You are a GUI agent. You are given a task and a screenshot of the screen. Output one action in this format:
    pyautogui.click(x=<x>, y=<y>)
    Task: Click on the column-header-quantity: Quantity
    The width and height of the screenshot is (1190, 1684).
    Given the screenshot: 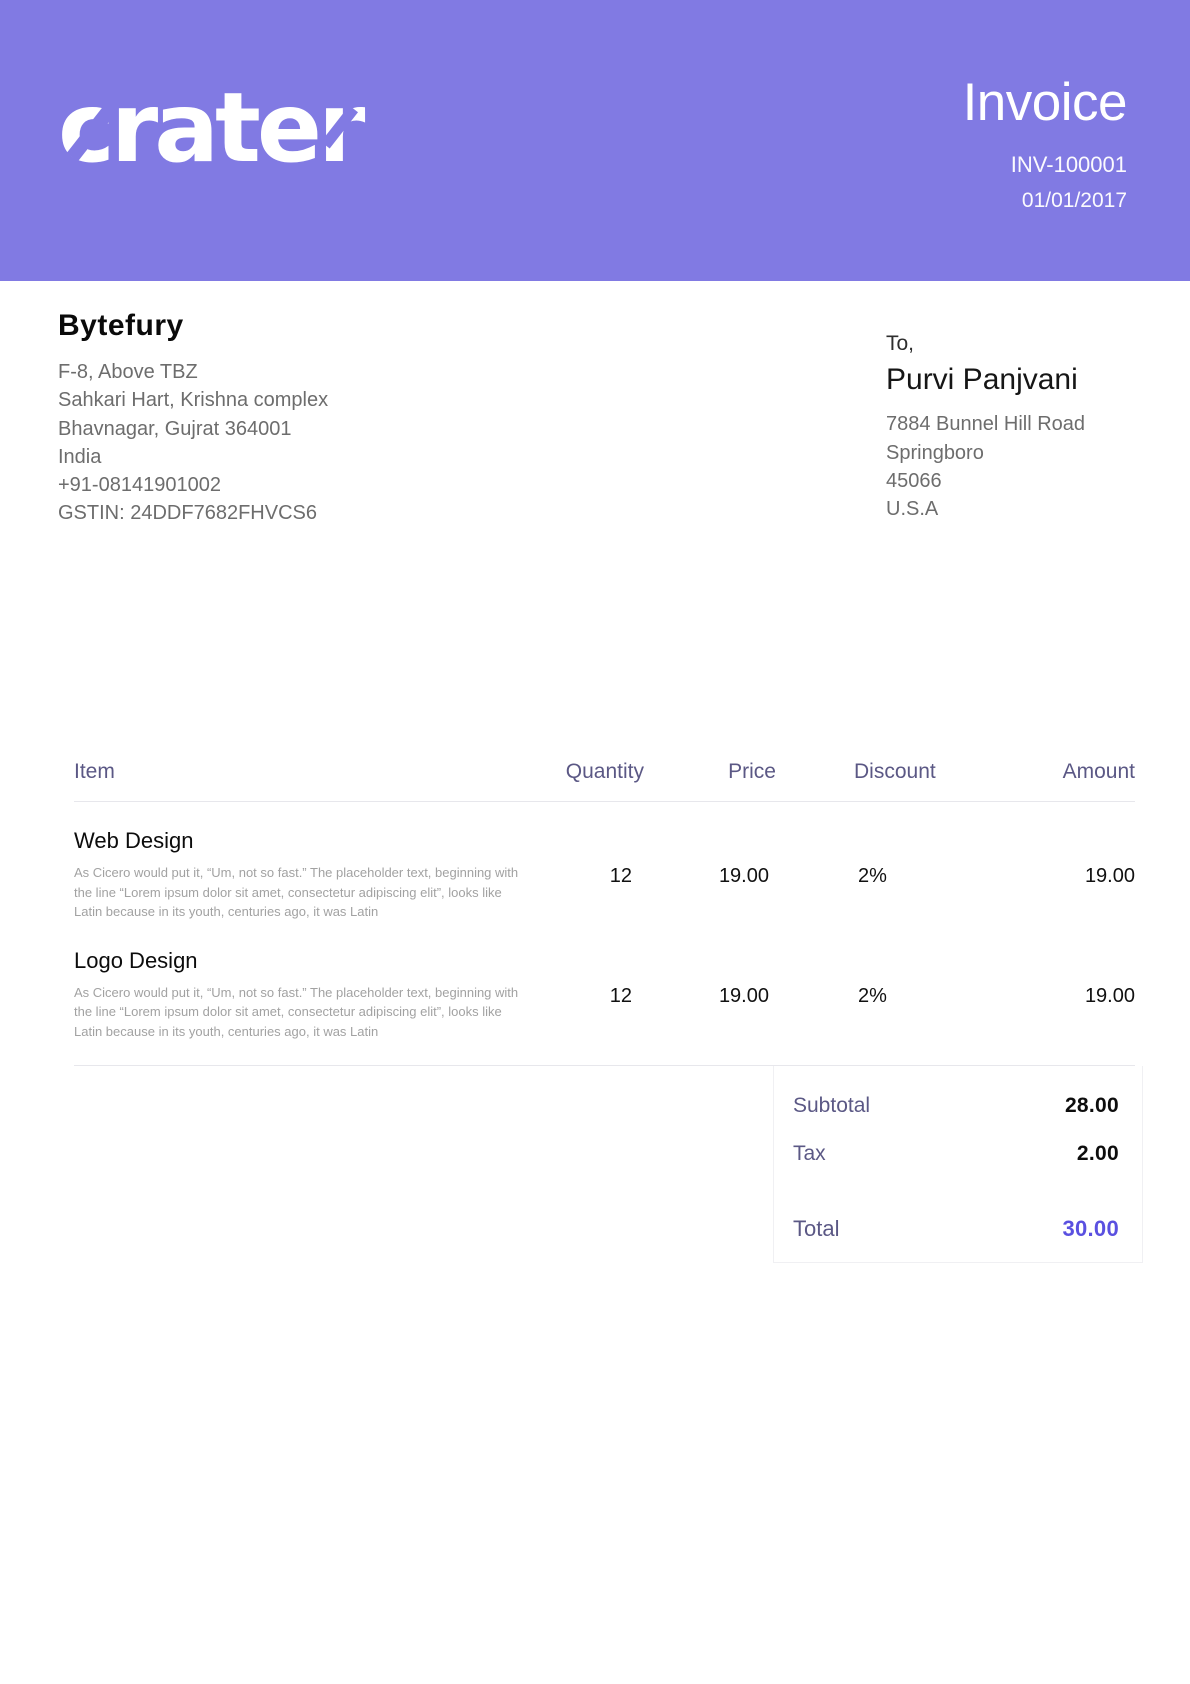 What is the action you would take?
    pyautogui.click(x=604, y=771)
    